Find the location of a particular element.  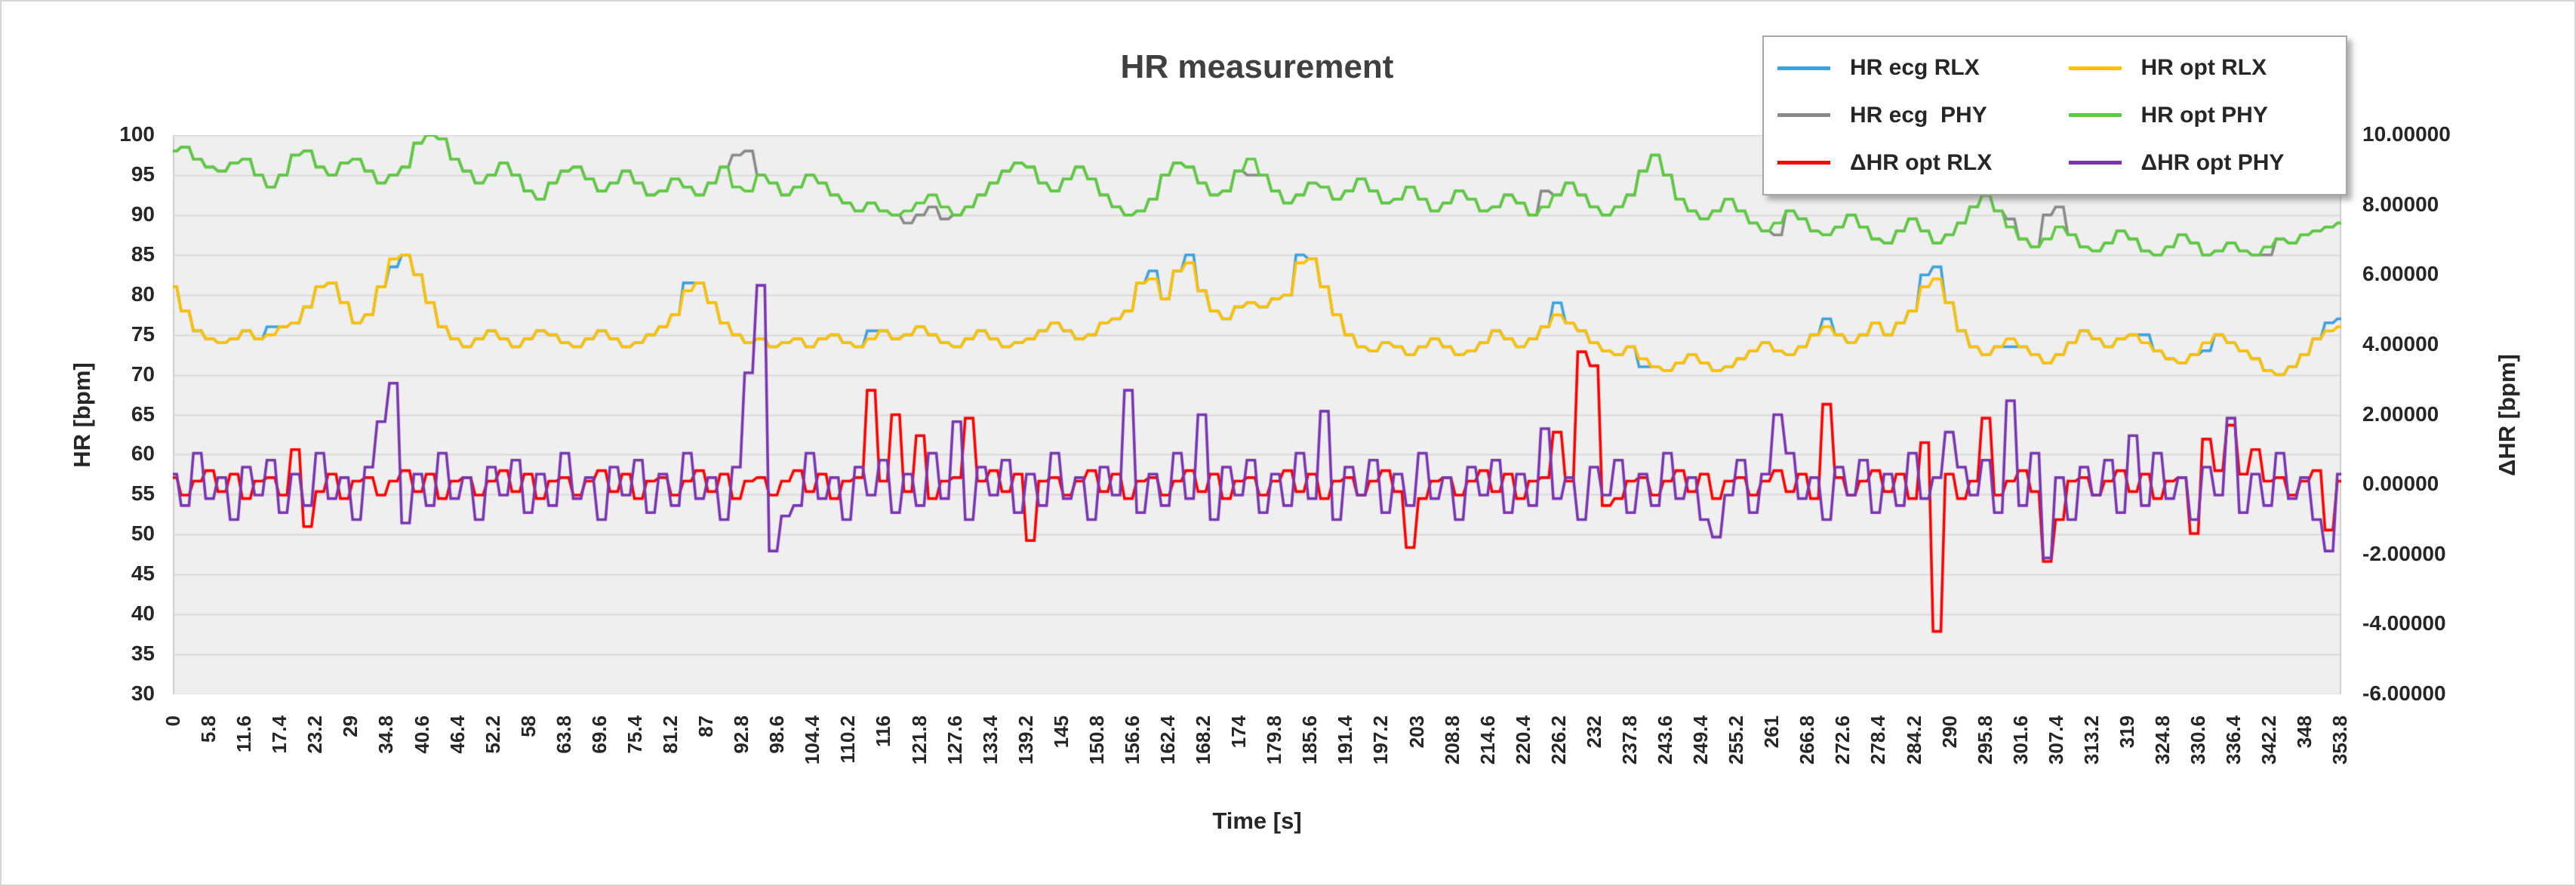

legend-item: ΔHR opt PHY is located at coordinates (2201, 163).